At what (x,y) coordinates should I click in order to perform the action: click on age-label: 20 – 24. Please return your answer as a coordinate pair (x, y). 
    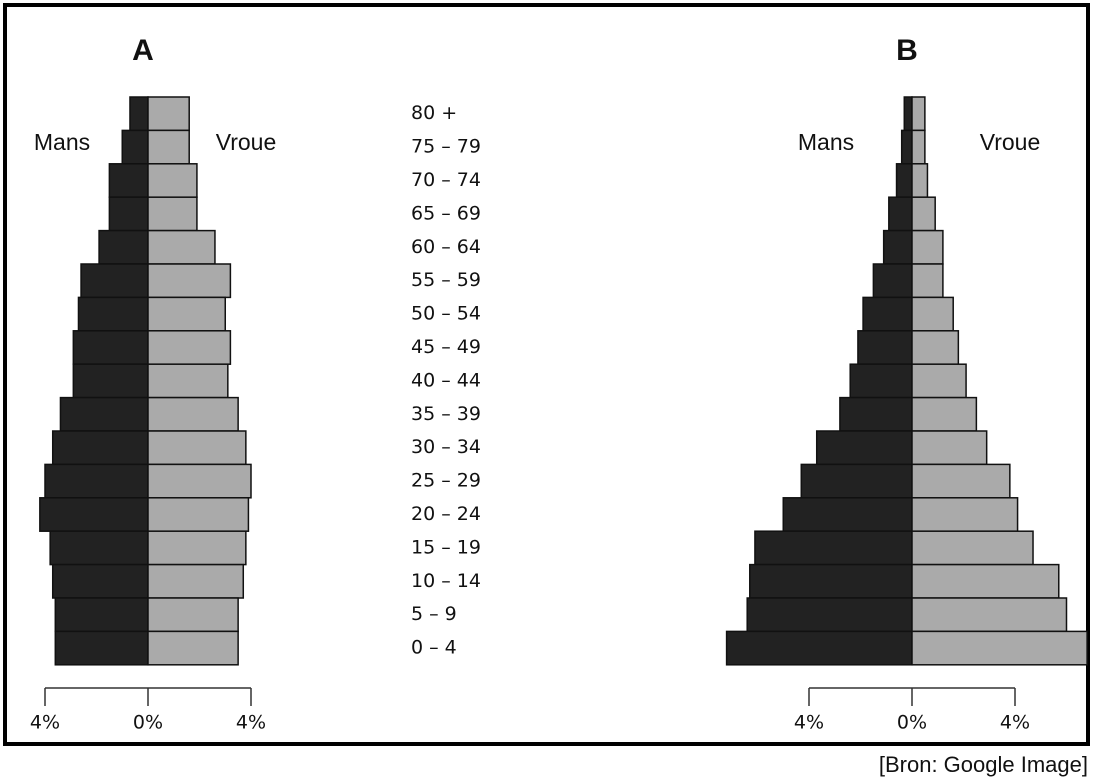
    Looking at the image, I should click on (446, 514).